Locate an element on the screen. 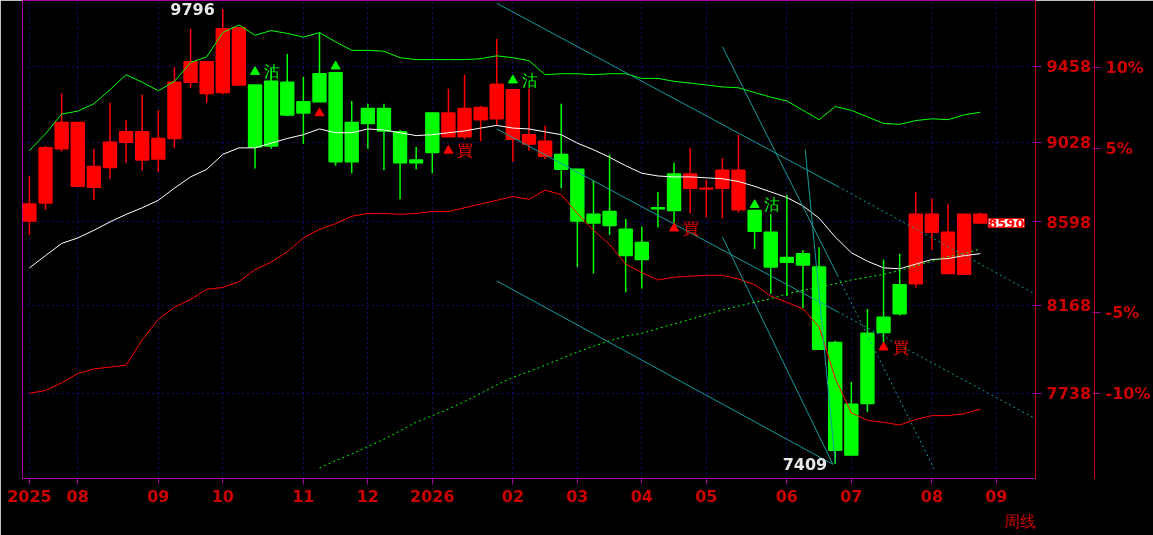 The image size is (1153, 535). annotation: 9796 is located at coordinates (192, 10).